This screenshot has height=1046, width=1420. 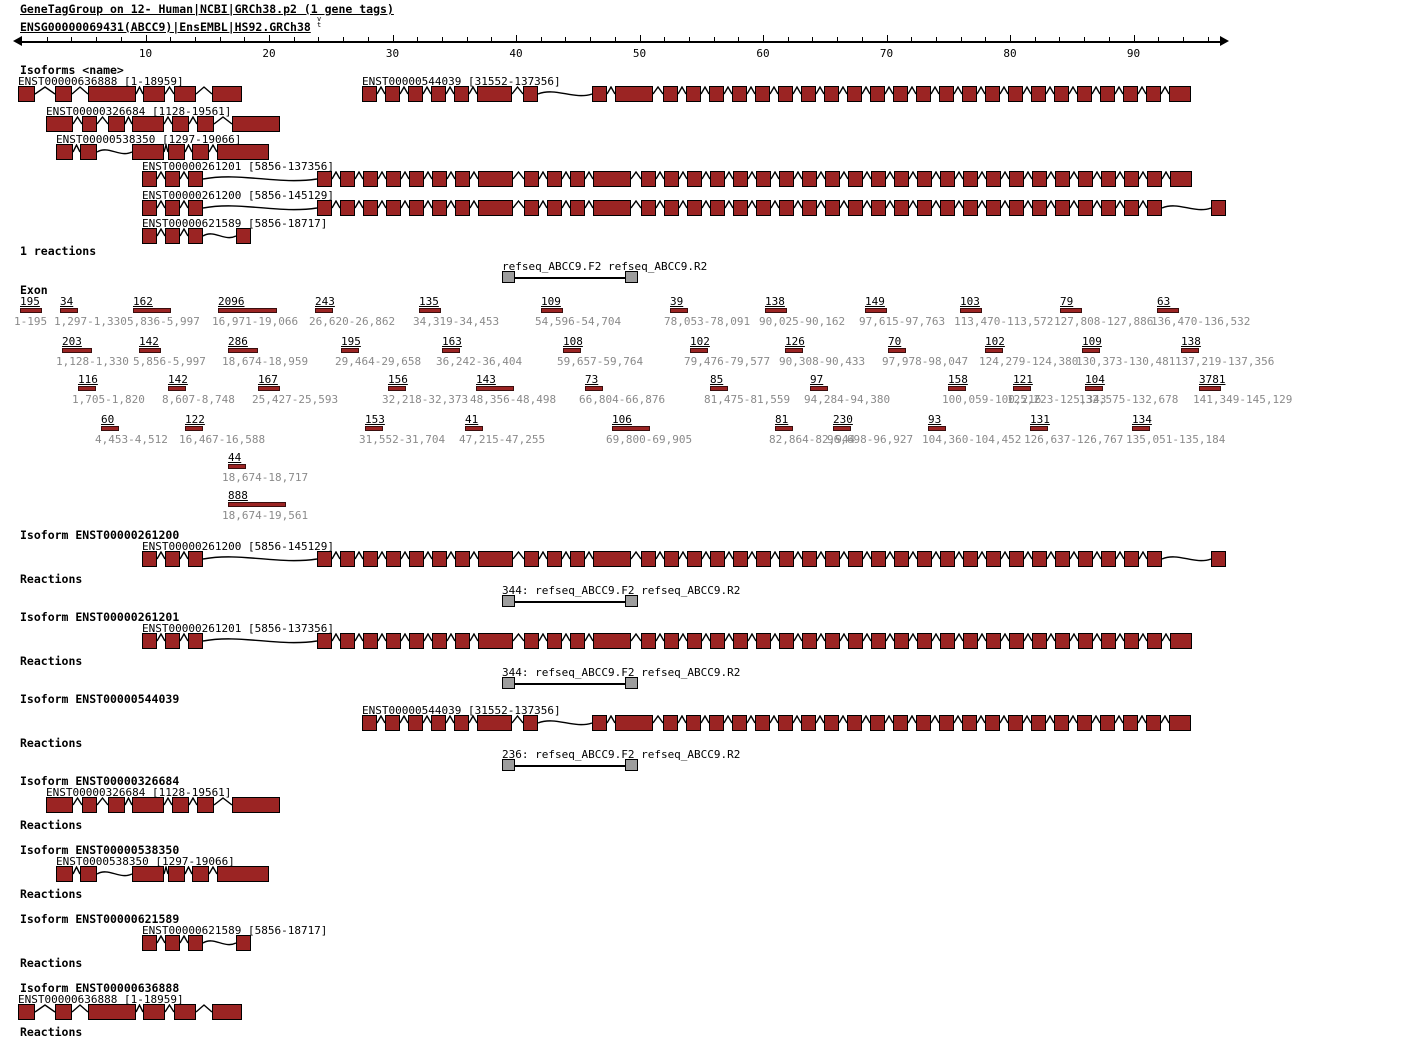 I want to click on exon-length-label: 109, so click(x=551, y=301).